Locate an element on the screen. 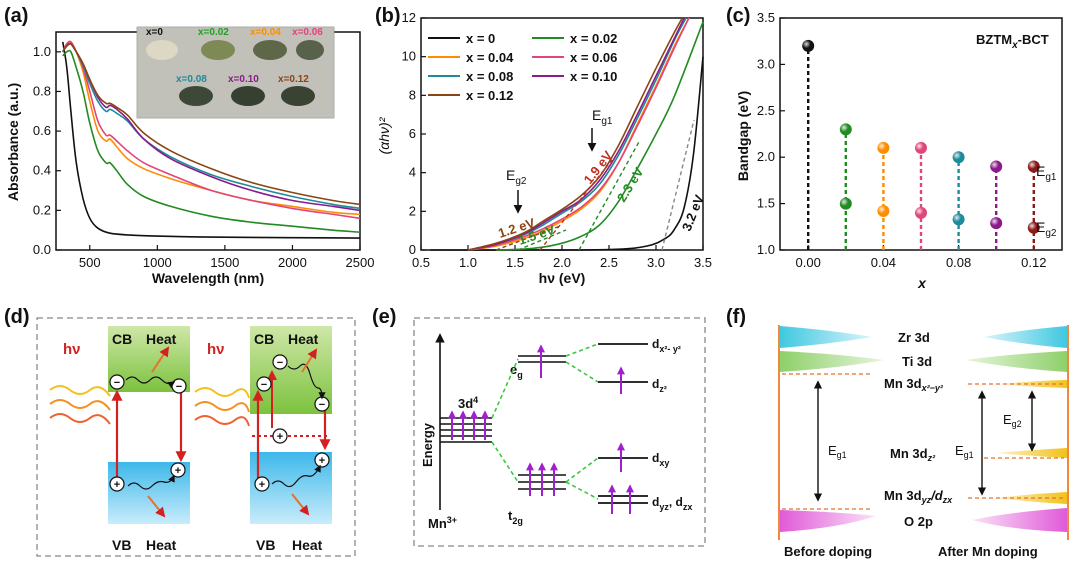  powder-x002 is located at coordinates (218, 50).